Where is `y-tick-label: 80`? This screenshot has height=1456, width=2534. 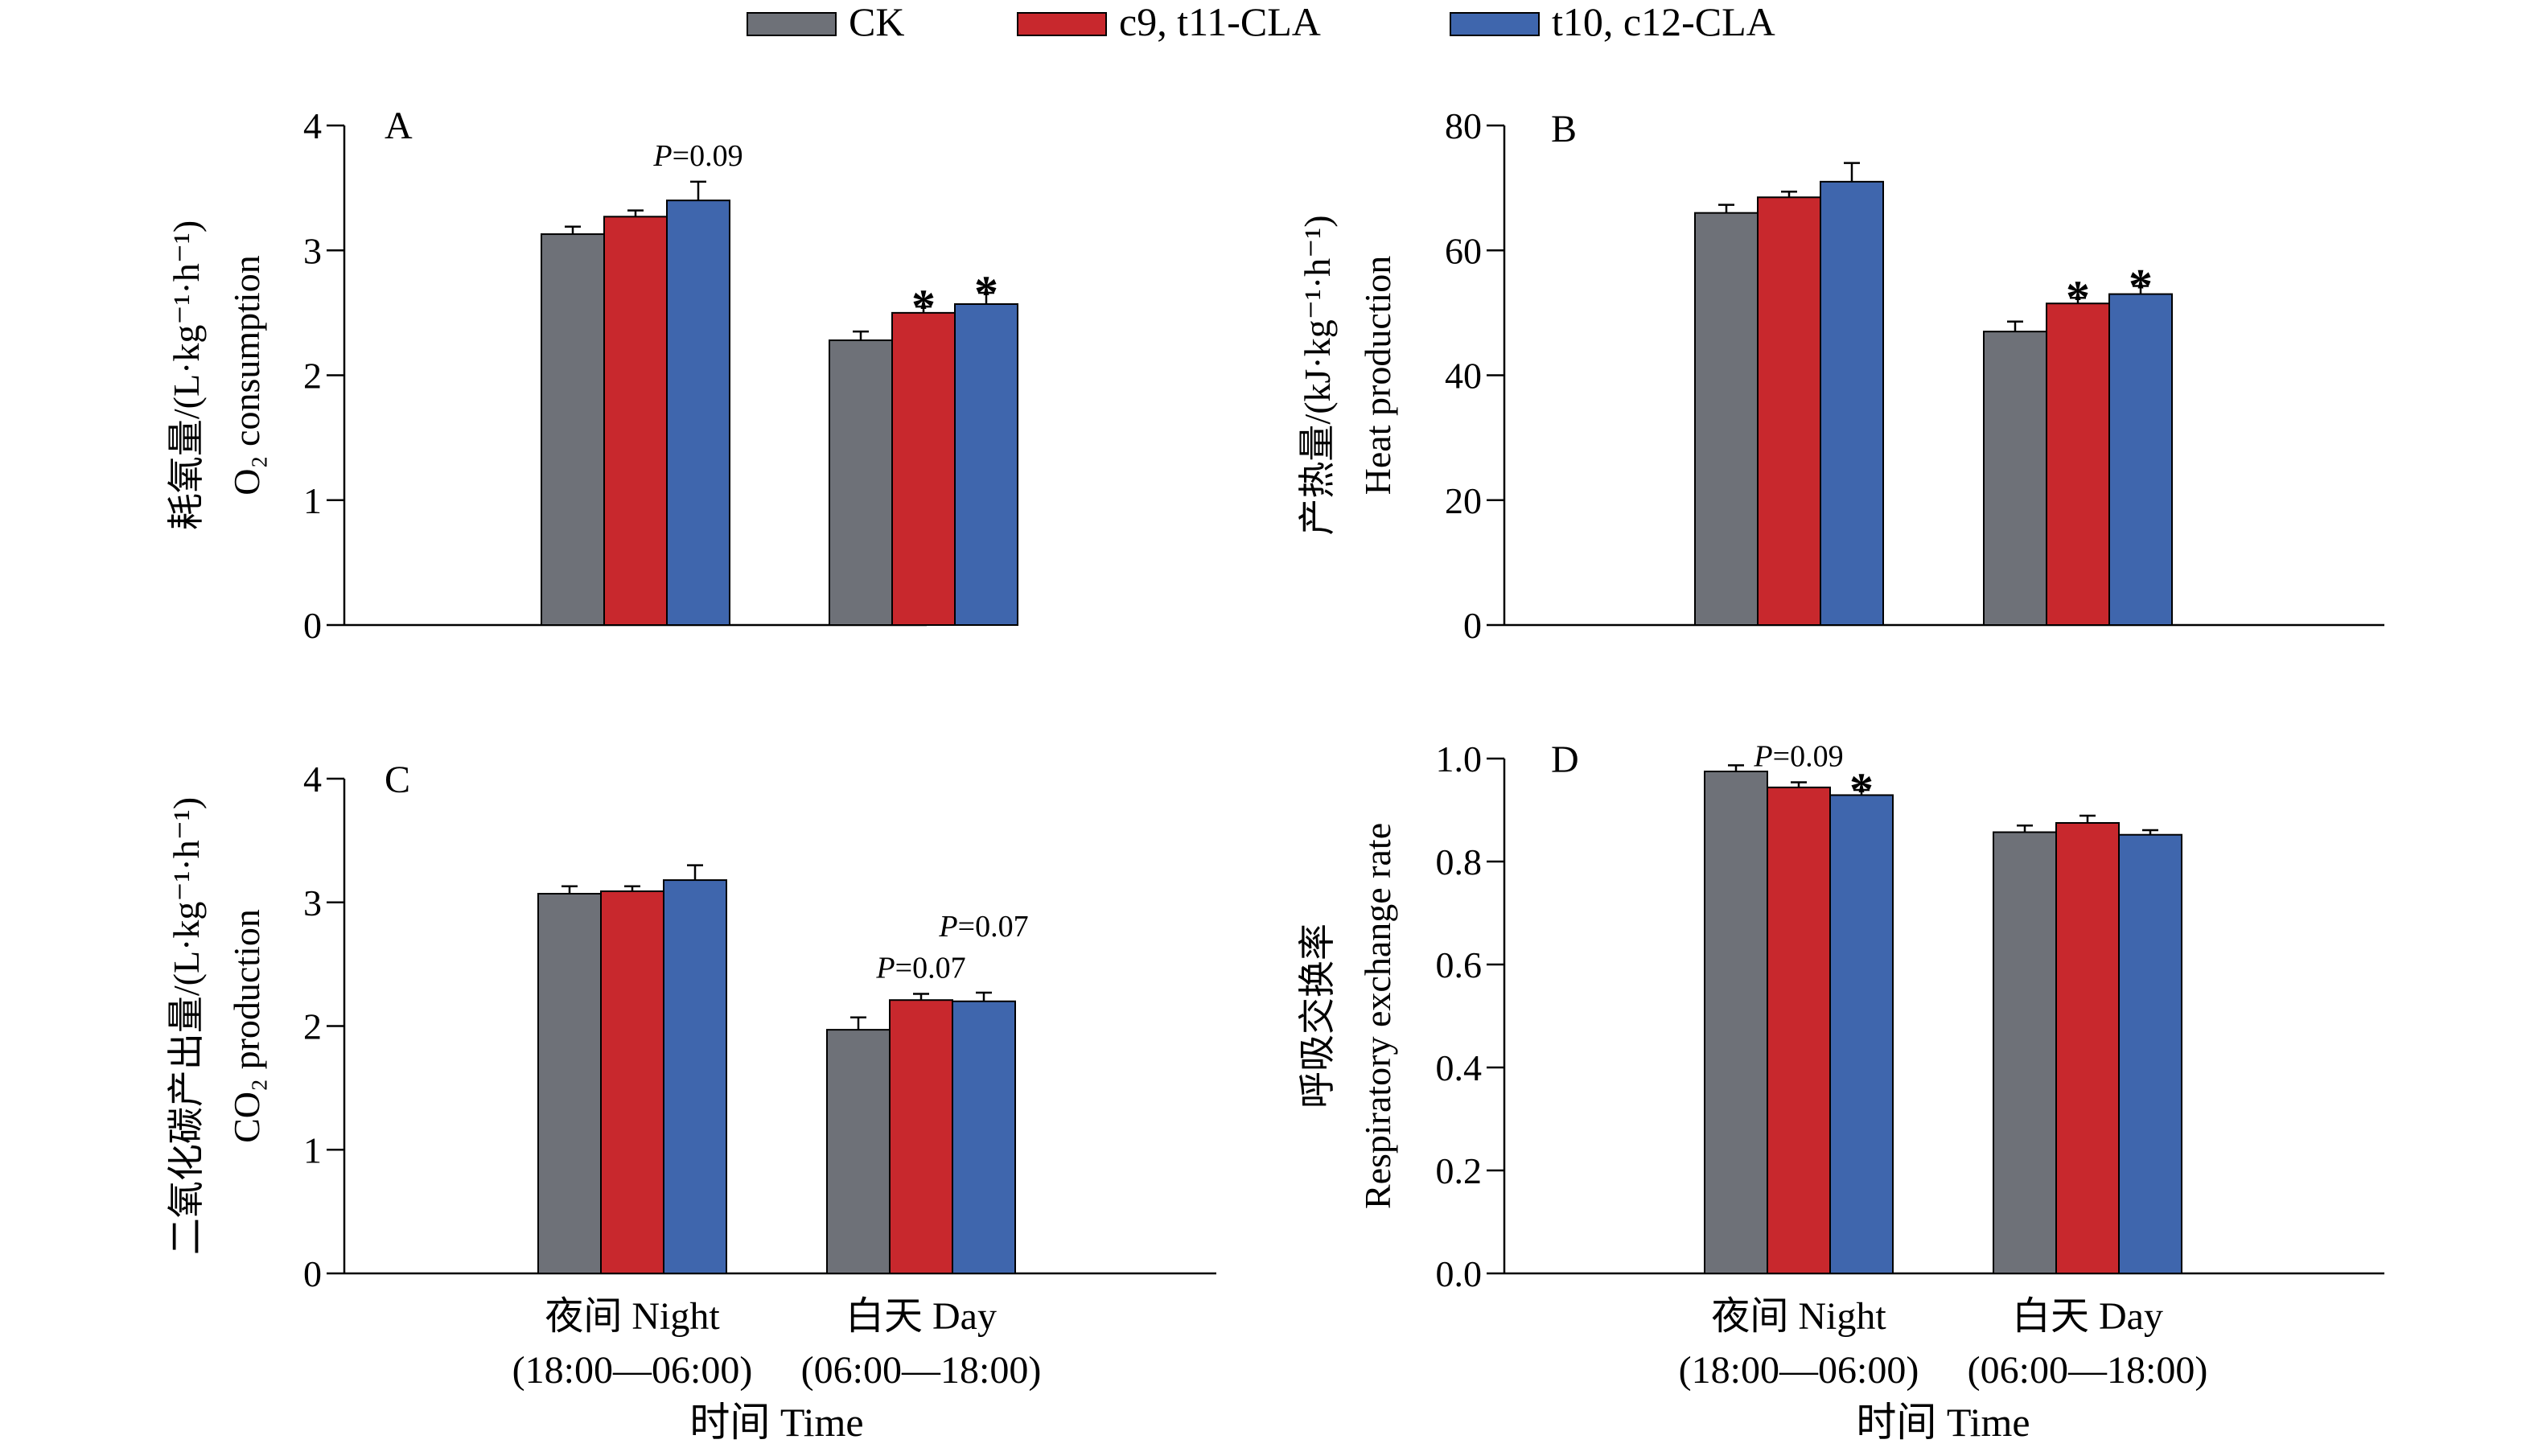
y-tick-label: 80 is located at coordinates (1463, 126).